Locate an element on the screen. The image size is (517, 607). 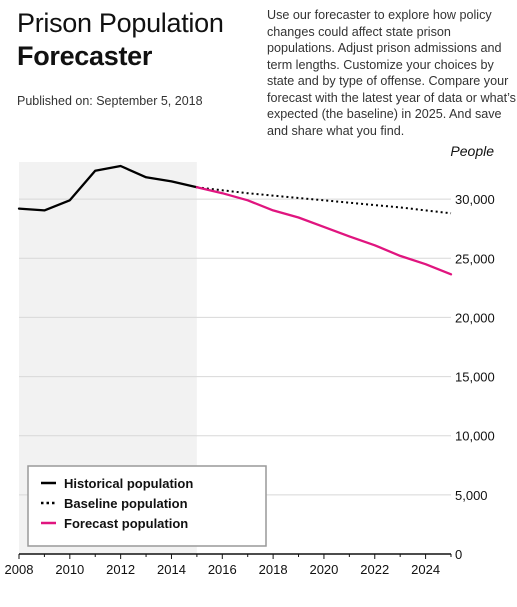
y-tick-label: 20,000 is located at coordinates (475, 317).